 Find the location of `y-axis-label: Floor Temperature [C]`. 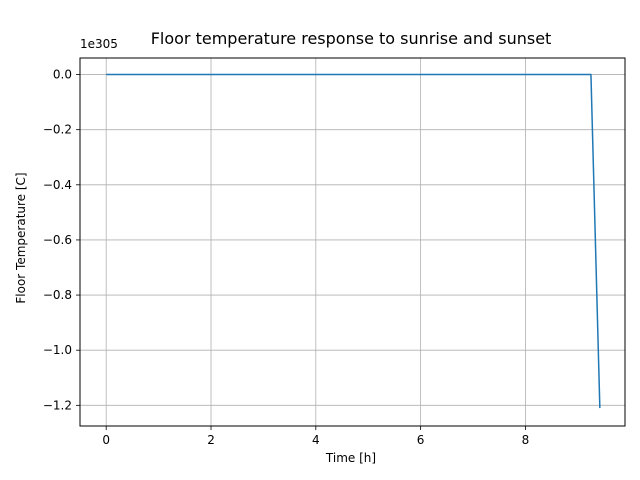

y-axis-label: Floor Temperature [C] is located at coordinates (21, 237).